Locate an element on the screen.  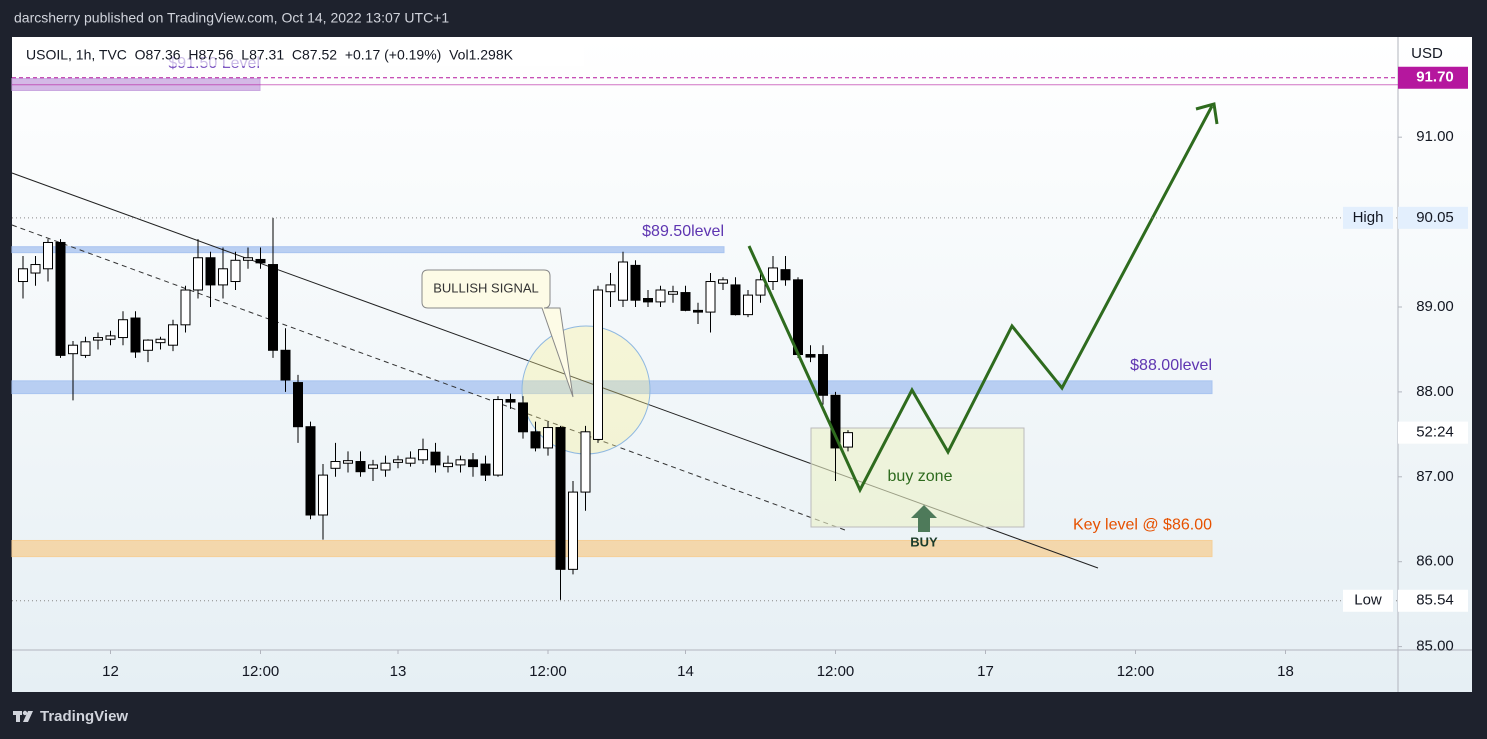
y-tick-label: 87.00 is located at coordinates (1435, 476).